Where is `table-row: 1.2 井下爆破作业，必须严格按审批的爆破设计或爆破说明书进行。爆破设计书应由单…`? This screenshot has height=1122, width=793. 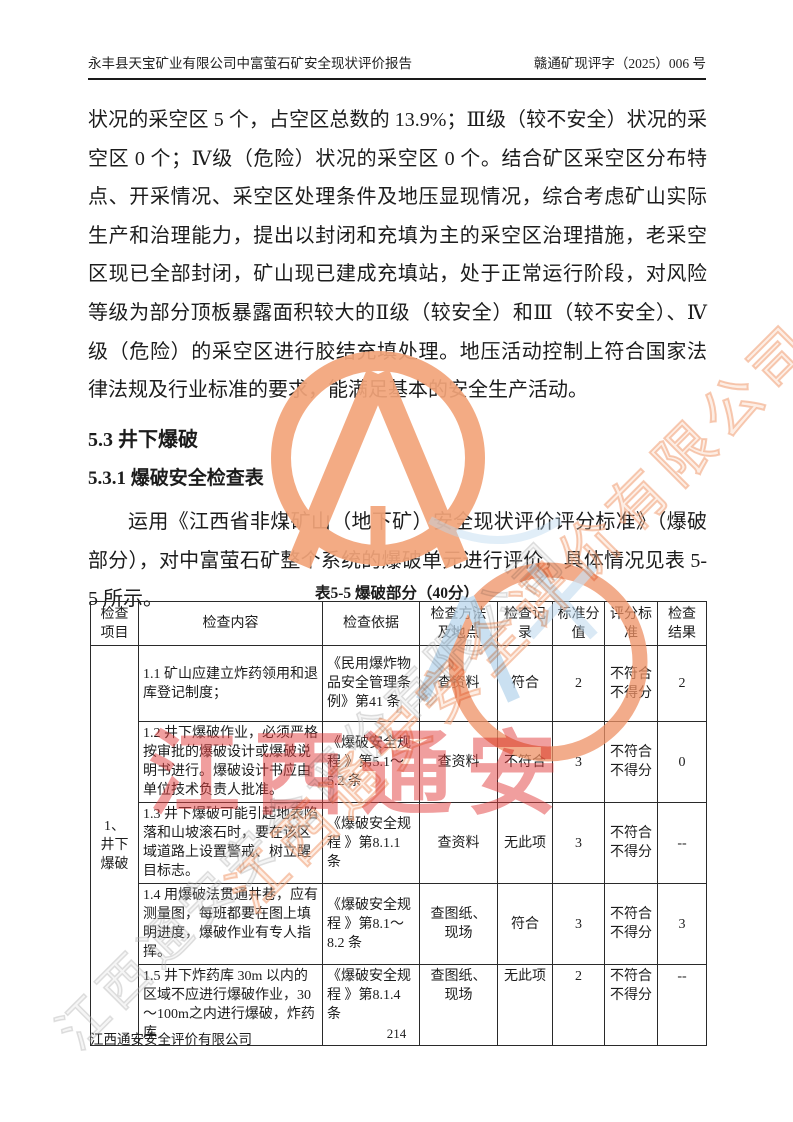
table-row: 1.2 井下爆破作业，必须严格按审批的爆破设计或爆破说明书进行。爆破设计书应由单… is located at coordinates (399, 762).